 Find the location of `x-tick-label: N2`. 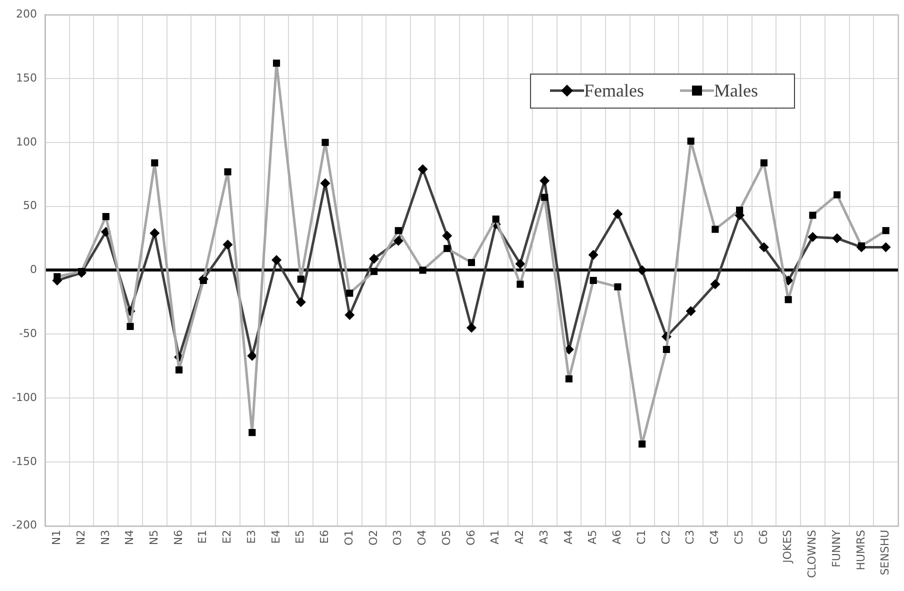

x-tick-label: N2 is located at coordinates (81, 538).